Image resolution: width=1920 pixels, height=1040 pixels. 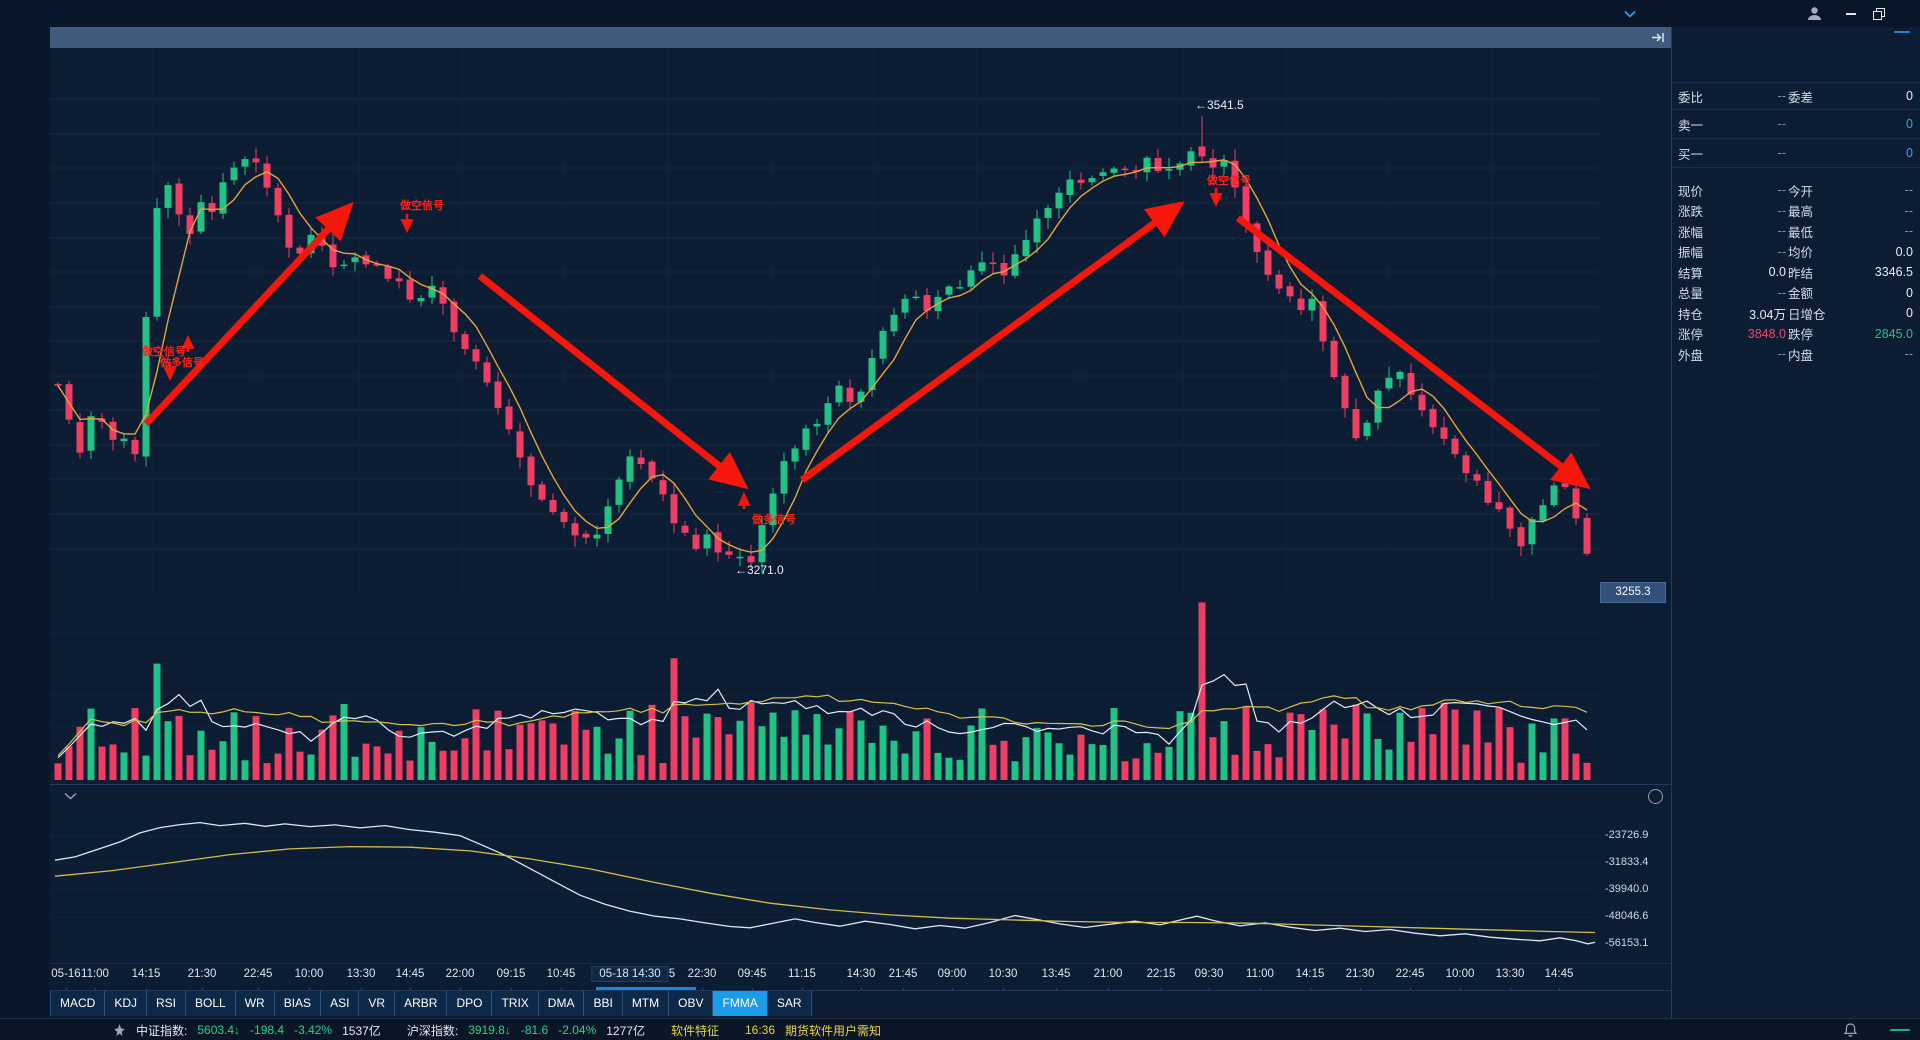 What do you see at coordinates (1627, 835) in the screenshot?
I see `obv-tick: -23726.9` at bounding box center [1627, 835].